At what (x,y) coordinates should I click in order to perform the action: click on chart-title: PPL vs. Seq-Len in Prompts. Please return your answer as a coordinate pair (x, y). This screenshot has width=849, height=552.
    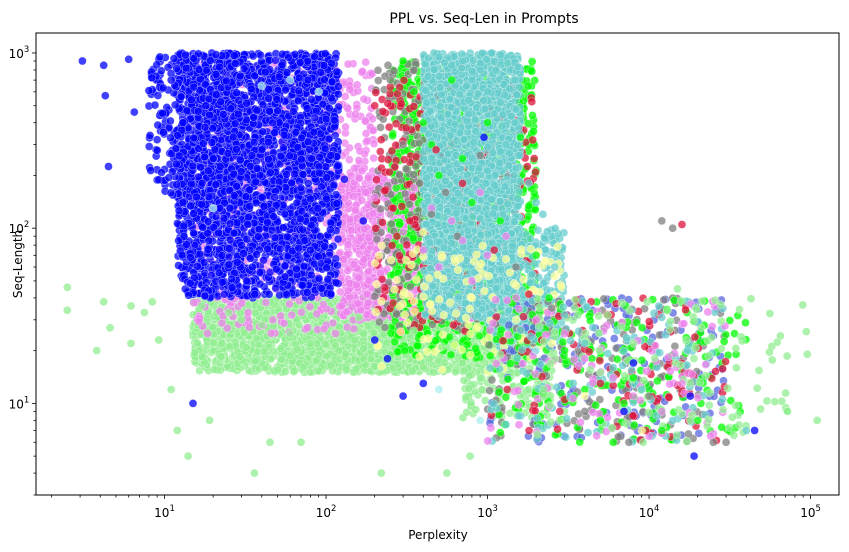
    Looking at the image, I should click on (483, 19).